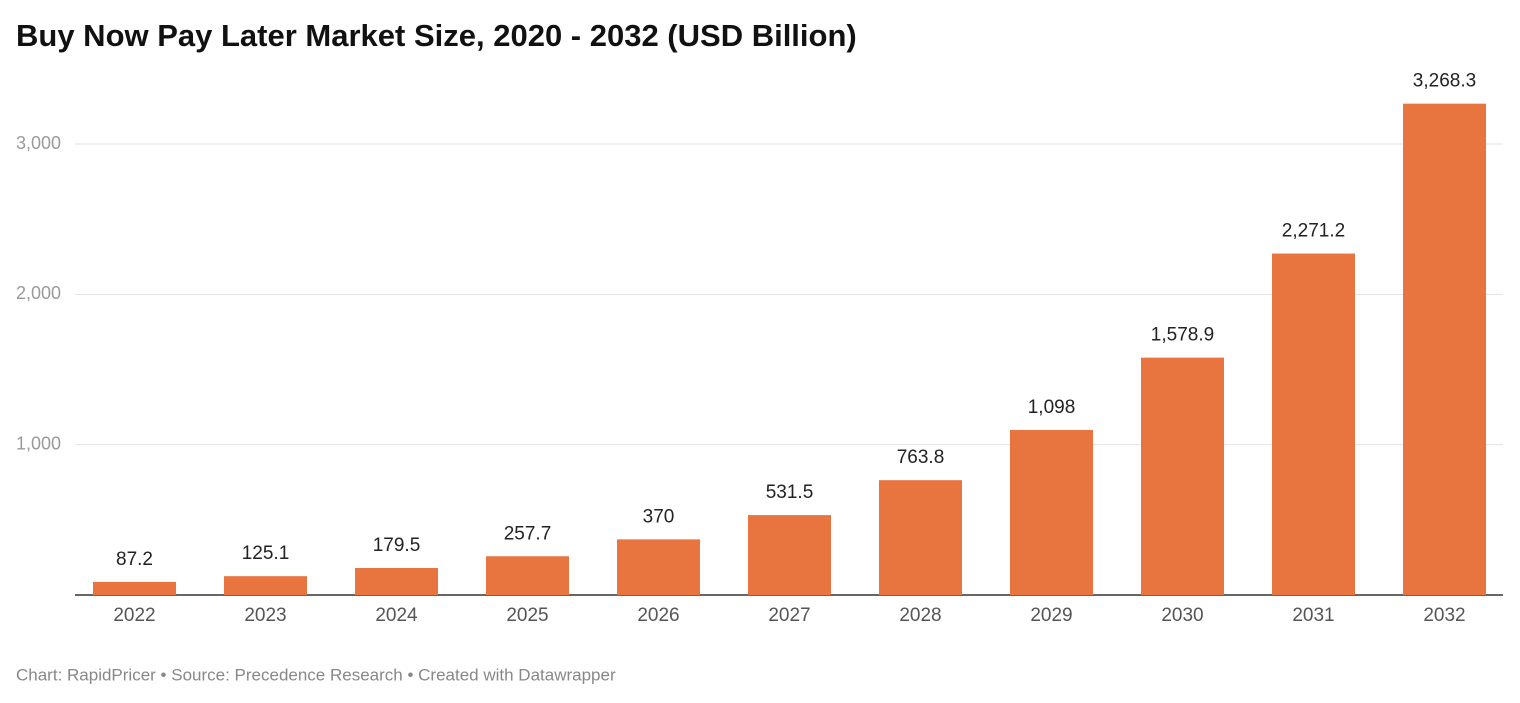 This screenshot has height=703, width=1520. I want to click on value-label: 87.2, so click(134, 559).